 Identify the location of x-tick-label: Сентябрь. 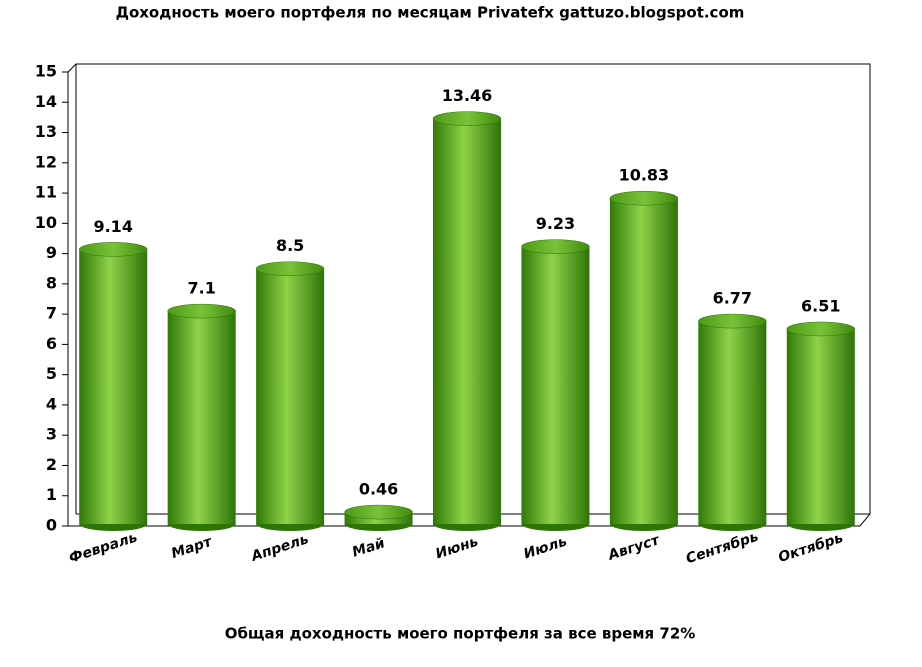
(722, 548).